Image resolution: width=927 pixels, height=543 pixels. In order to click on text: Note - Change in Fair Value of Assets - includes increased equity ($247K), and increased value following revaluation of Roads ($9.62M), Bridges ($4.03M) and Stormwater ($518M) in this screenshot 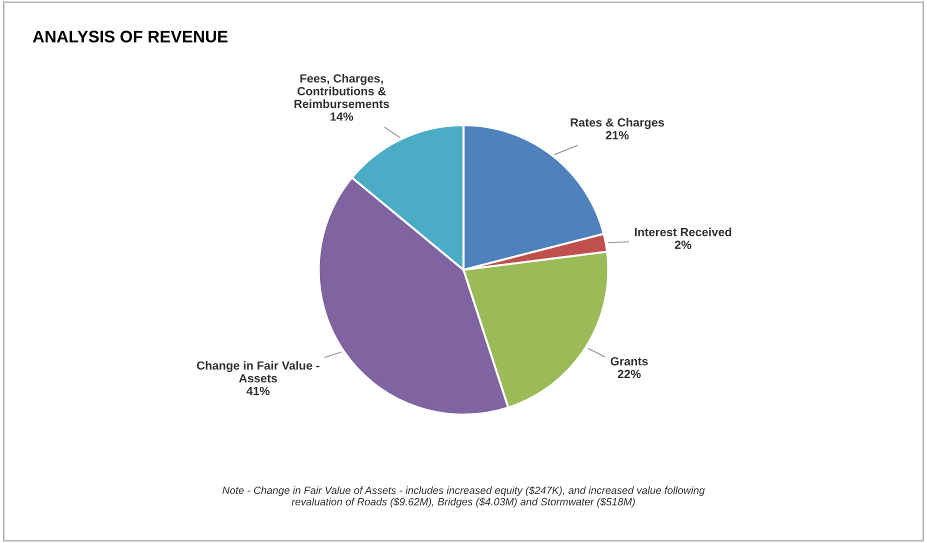, I will do `click(463, 497)`.